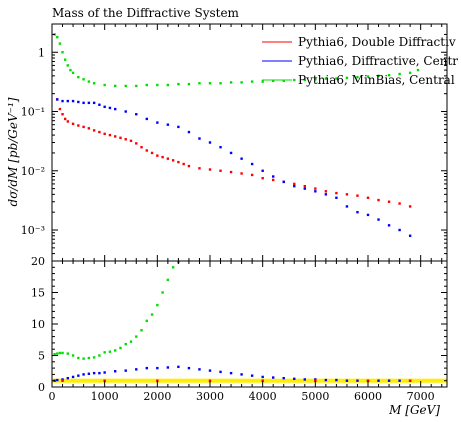 This screenshot has height=422, width=461. Describe the element at coordinates (236, 60) in the screenshot. I see `series` at that location.